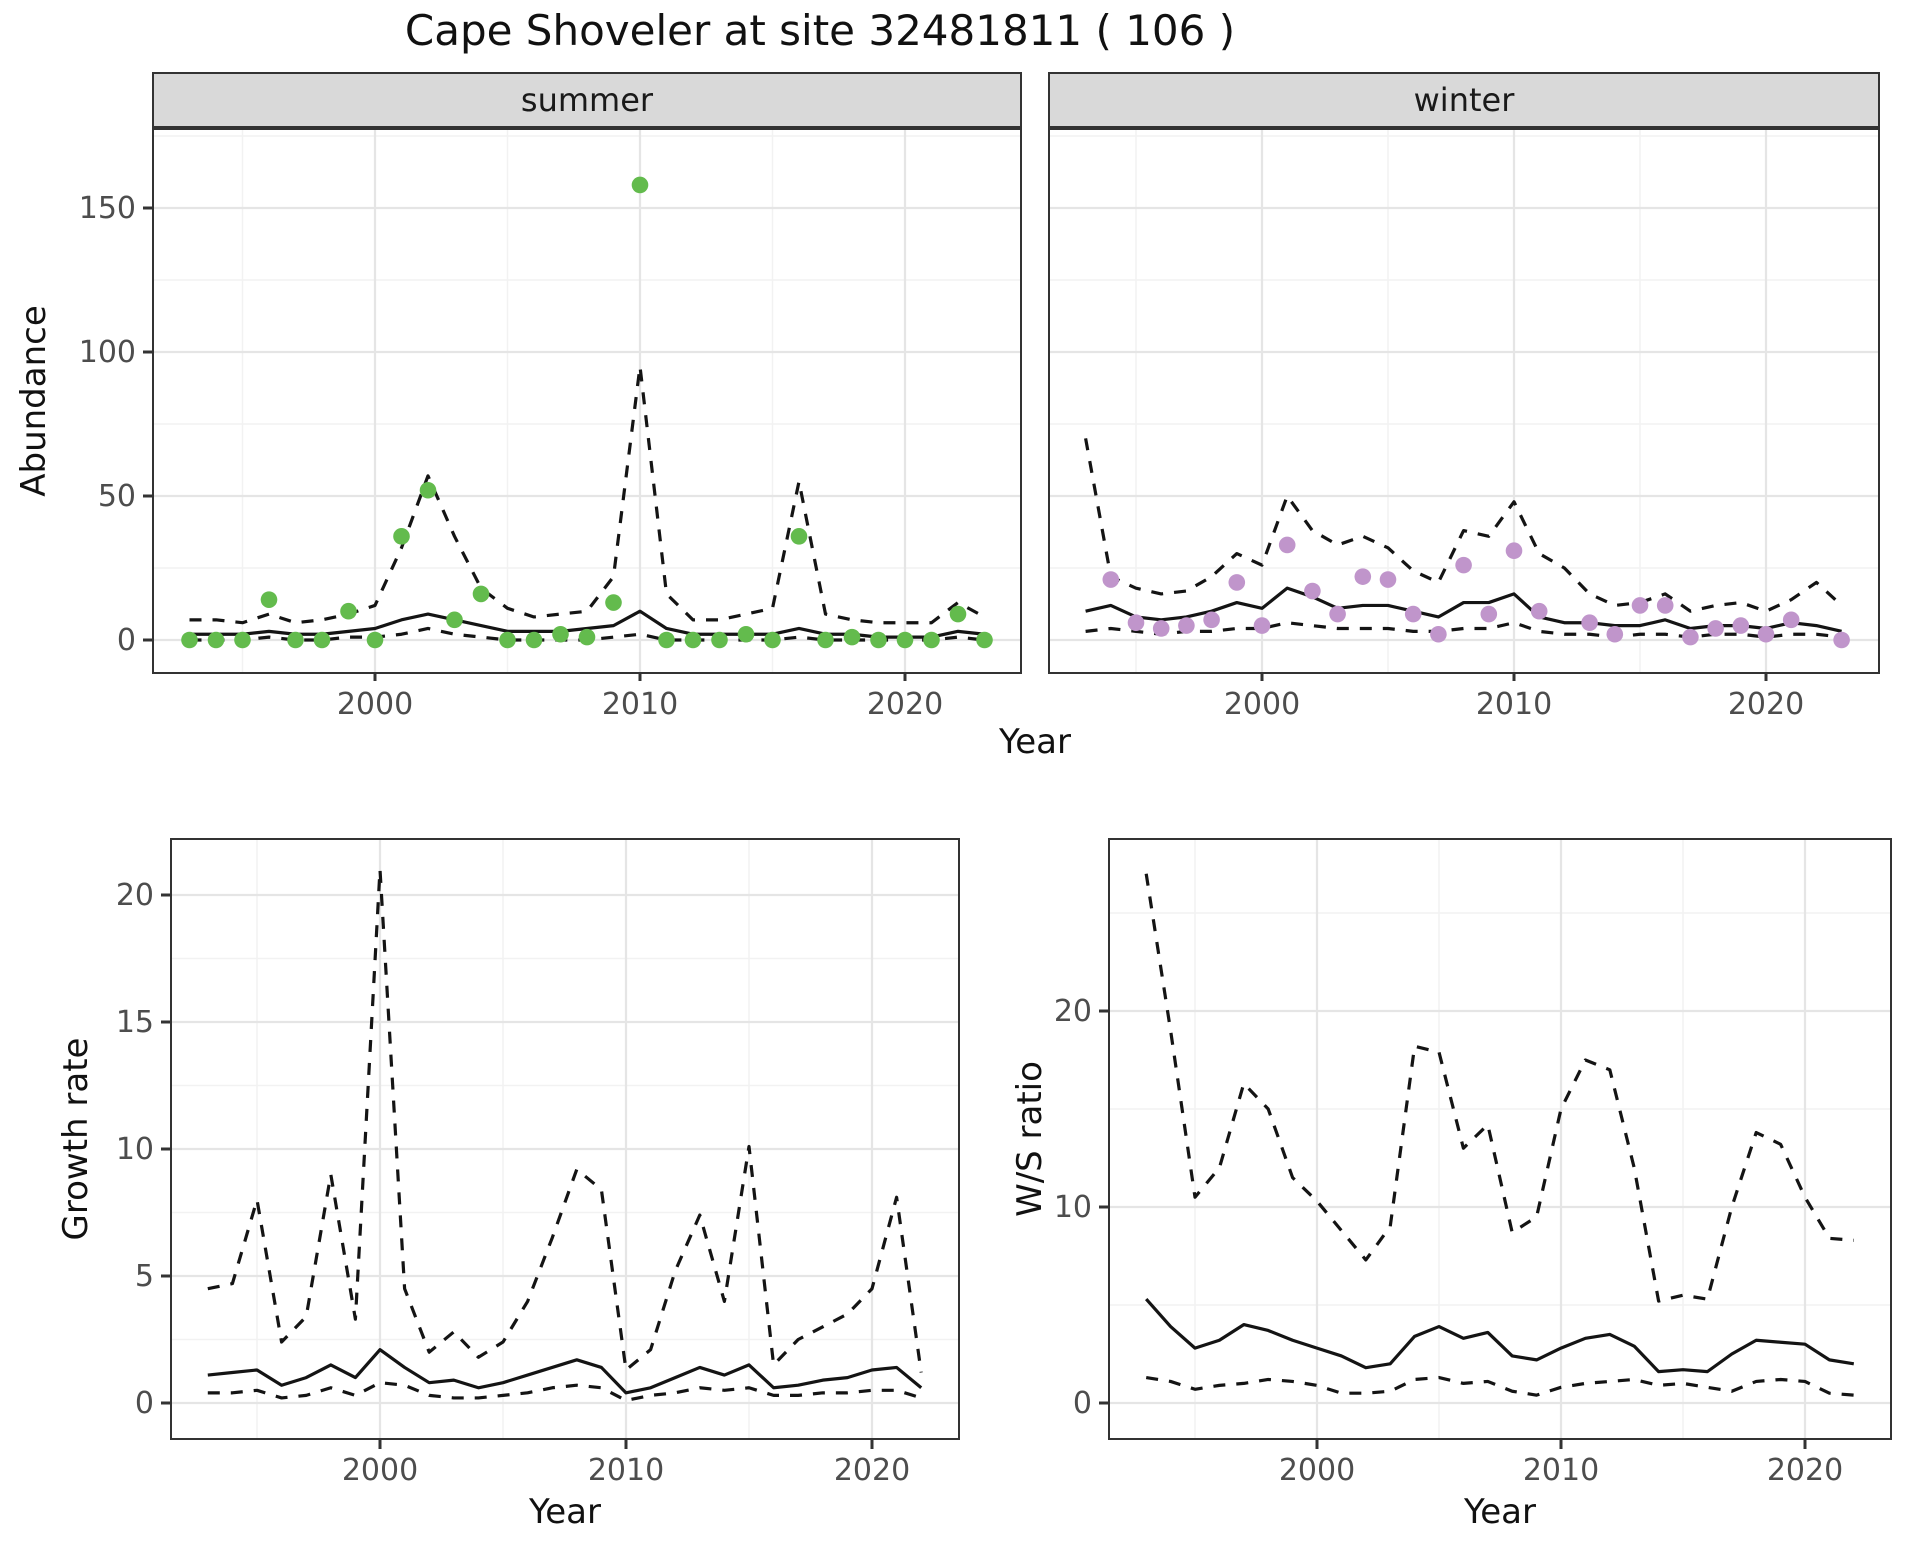 Image resolution: width=1920 pixels, height=1560 pixels. I want to click on y-tick-label: 5, so click(144, 1276).